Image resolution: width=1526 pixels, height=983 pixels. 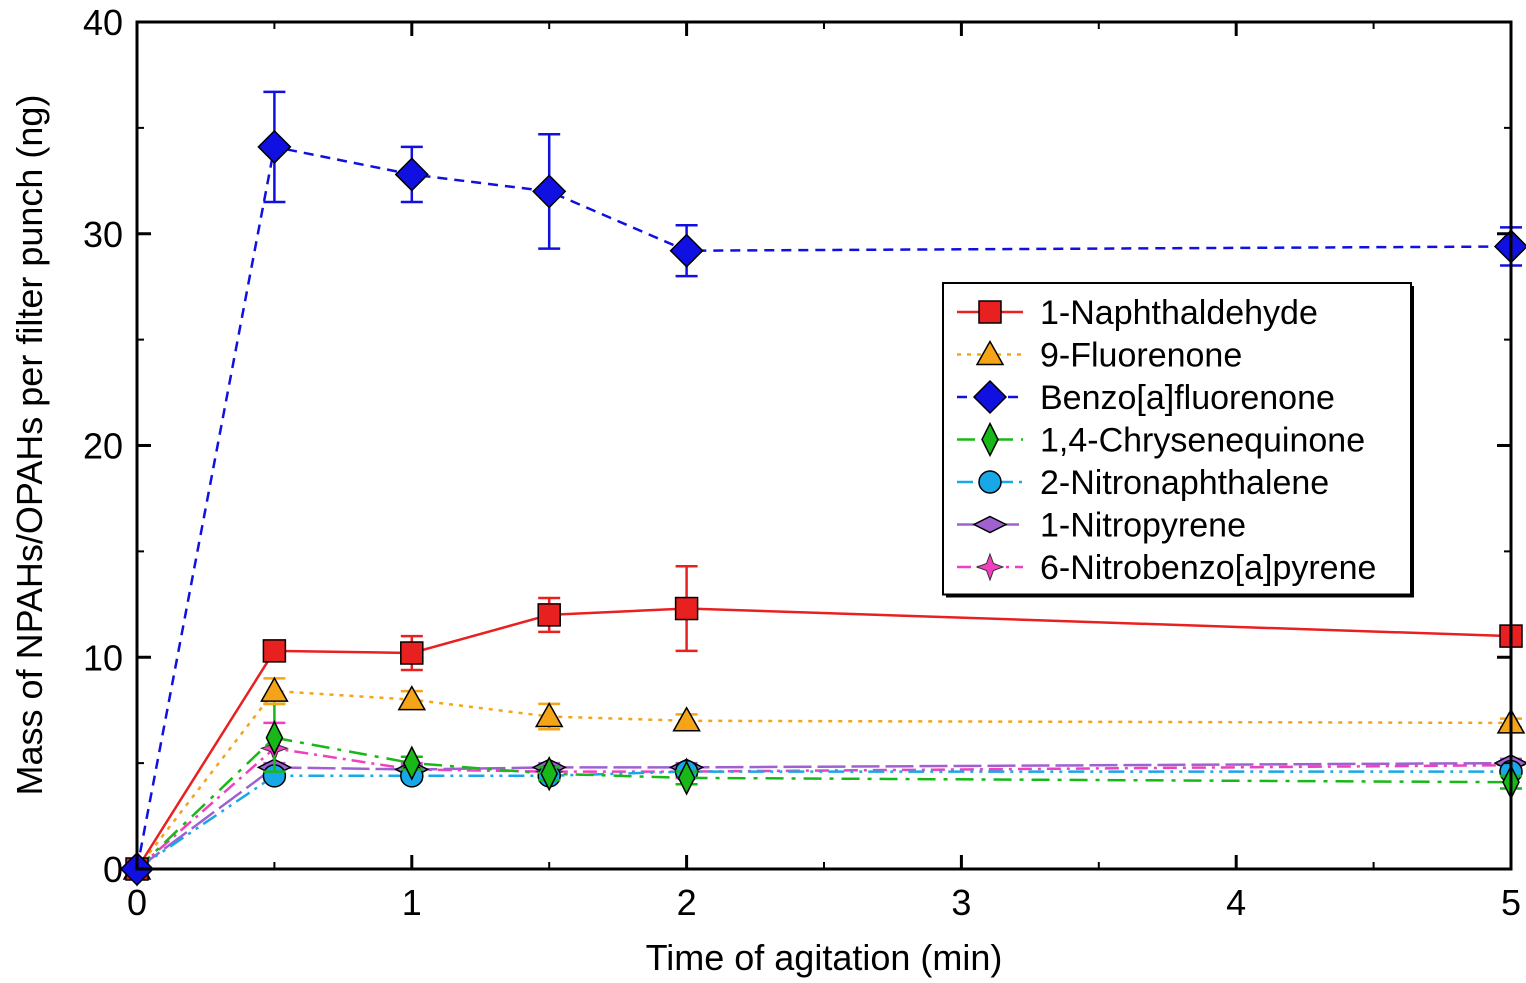 I want to click on legend-entry: 9-Fluorenone, so click(x=1099, y=356).